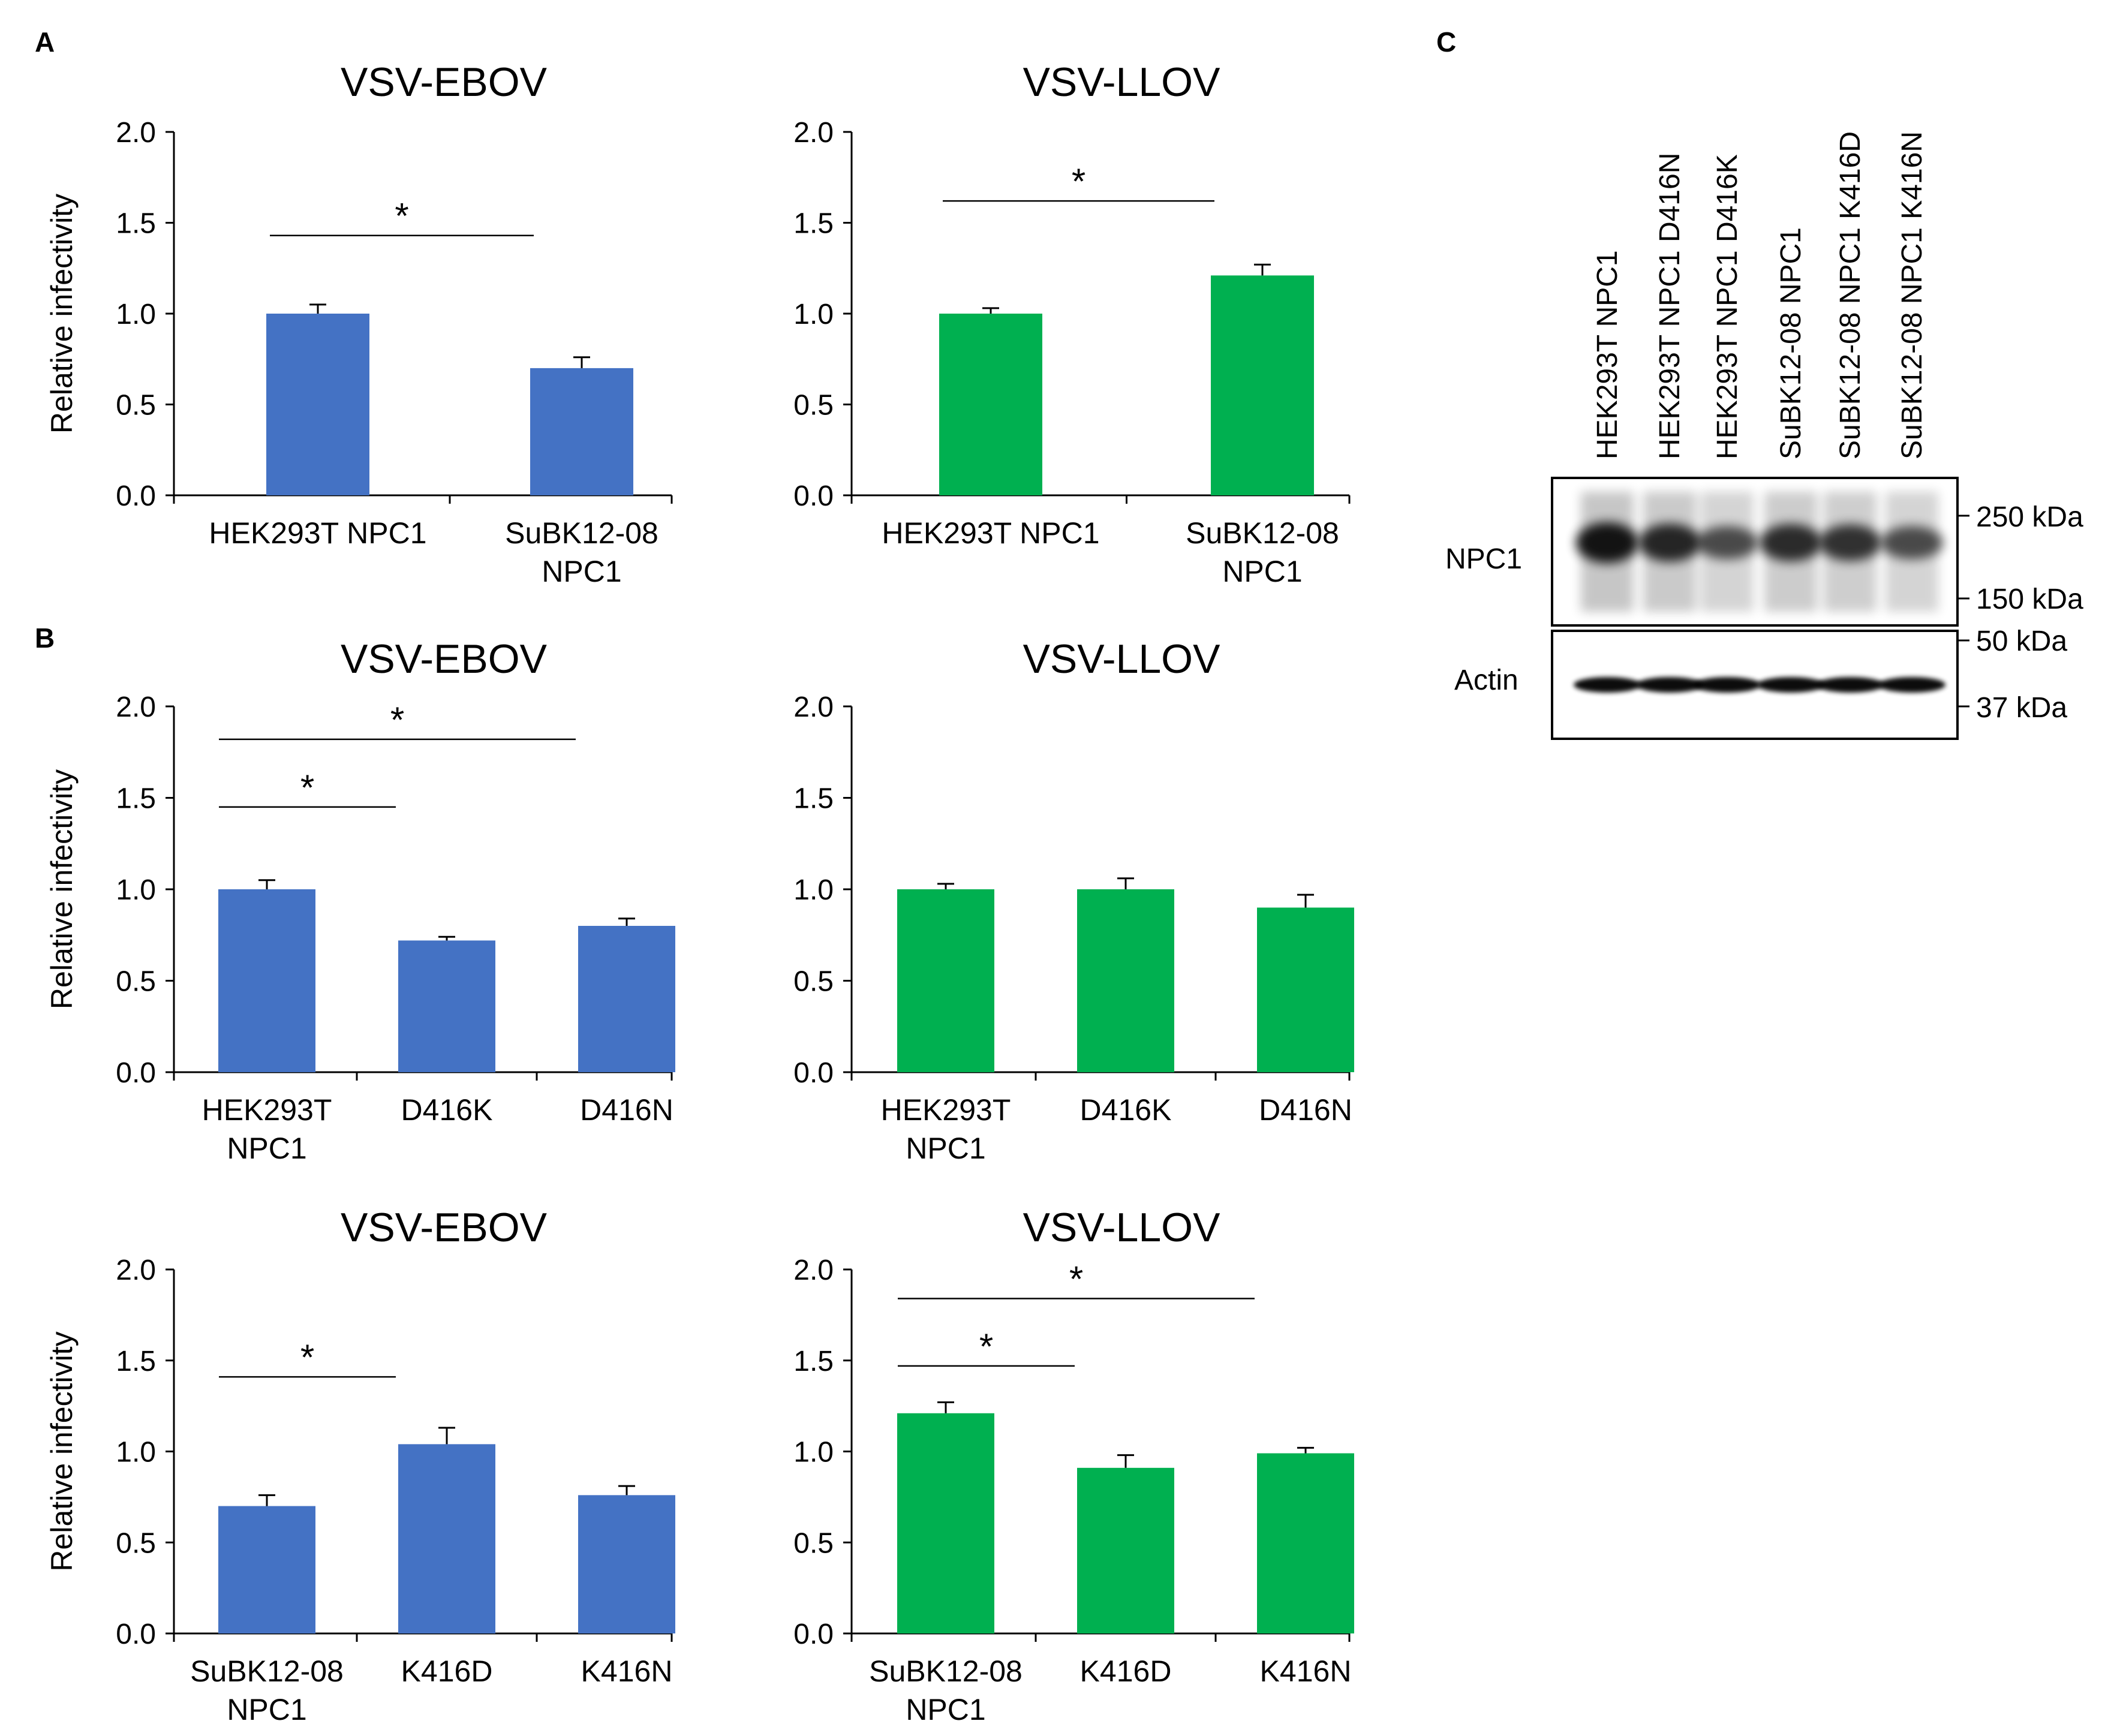 The width and height of the screenshot is (2117, 1736). I want to click on npc1-blot-label: NPC1, so click(1483, 559).